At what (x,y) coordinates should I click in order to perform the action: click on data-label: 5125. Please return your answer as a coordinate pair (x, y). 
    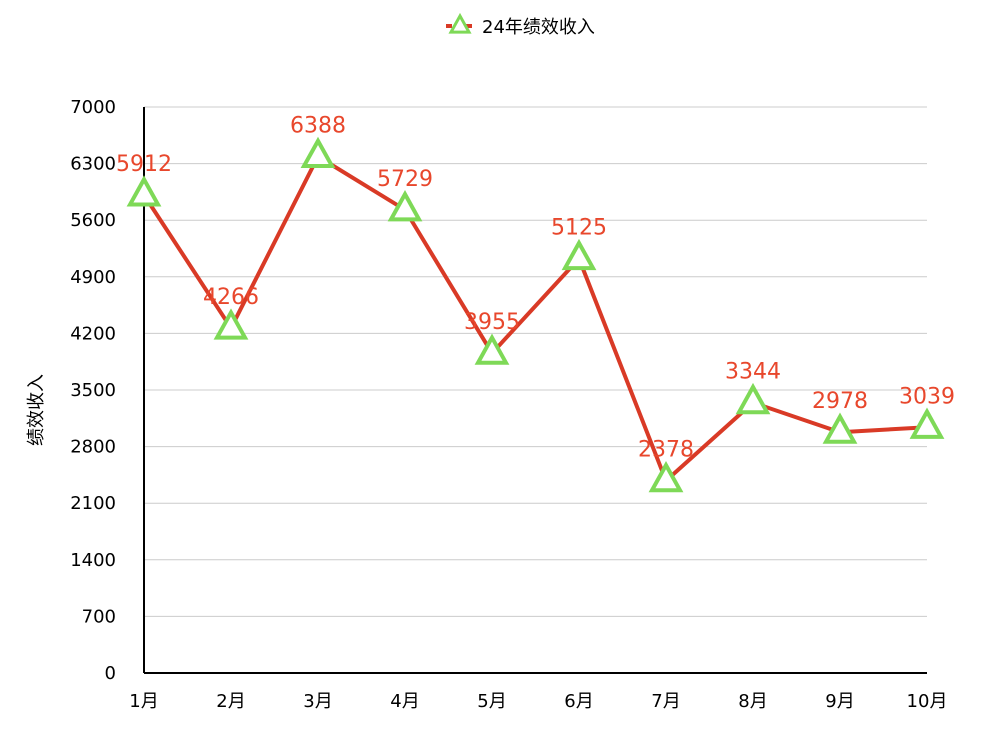
    Looking at the image, I should click on (579, 228).